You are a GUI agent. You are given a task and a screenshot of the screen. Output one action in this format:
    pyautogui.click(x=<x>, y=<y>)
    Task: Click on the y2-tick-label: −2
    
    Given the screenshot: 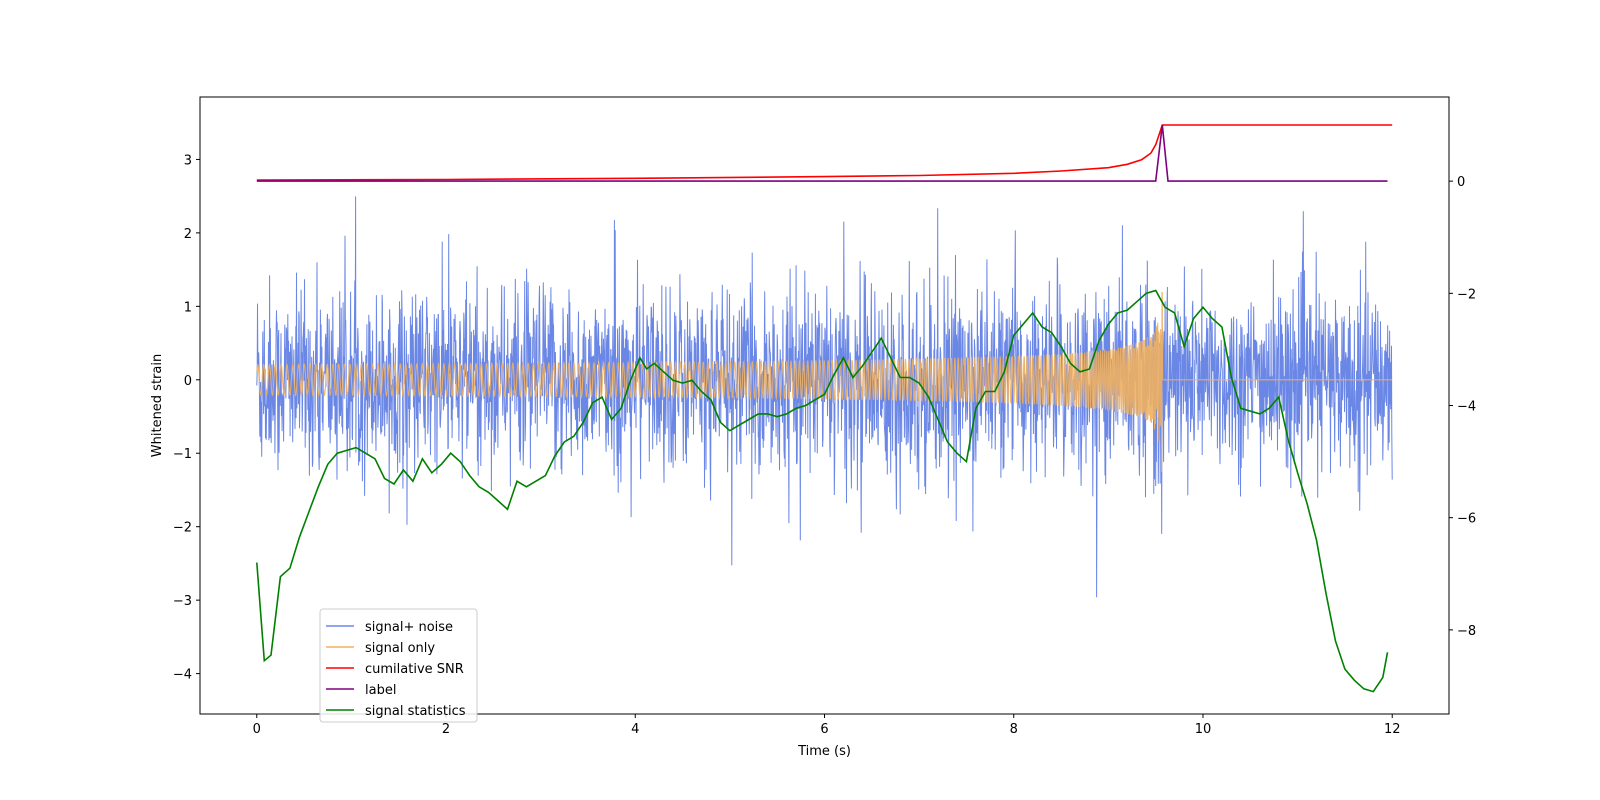 What is the action you would take?
    pyautogui.click(x=1466, y=294)
    